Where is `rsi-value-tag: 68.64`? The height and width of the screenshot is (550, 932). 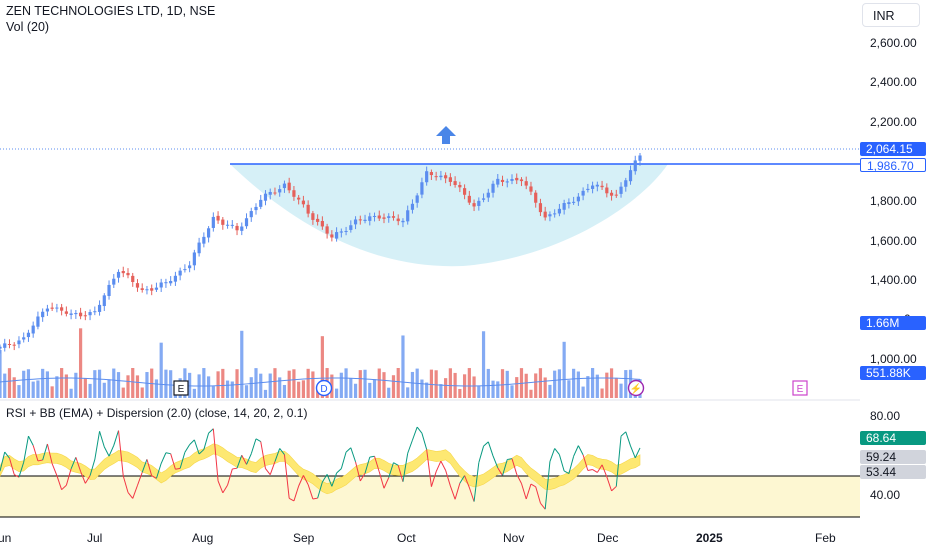 rsi-value-tag: 68.64 is located at coordinates (893, 438).